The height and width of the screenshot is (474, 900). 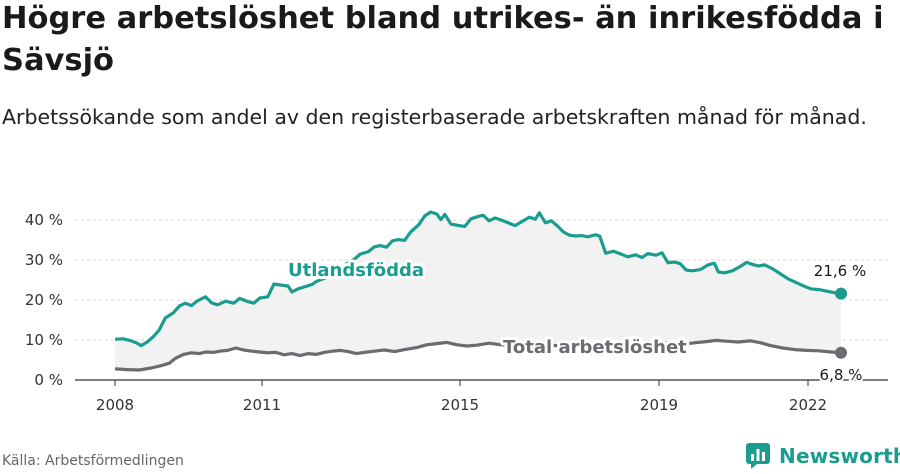 What do you see at coordinates (478, 355) in the screenshot?
I see `total-series-line` at bounding box center [478, 355].